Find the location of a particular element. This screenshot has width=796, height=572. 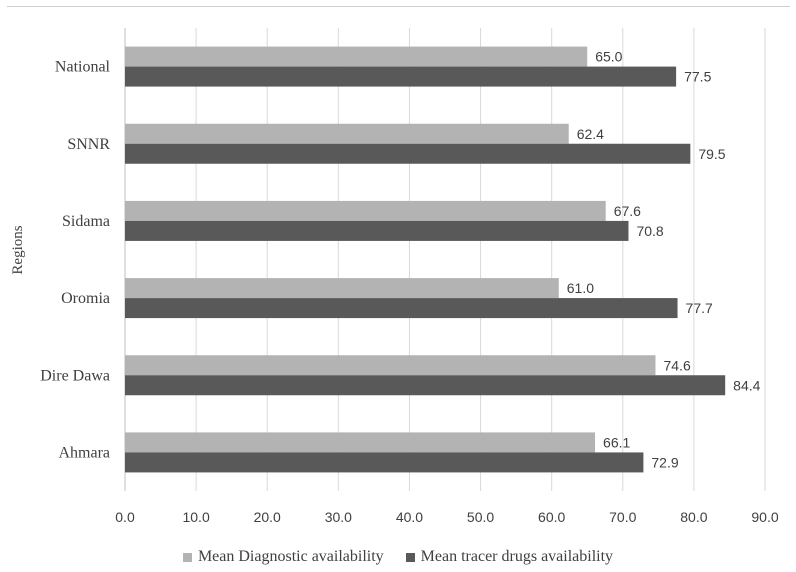

data-label: 61.0 is located at coordinates (580, 288).